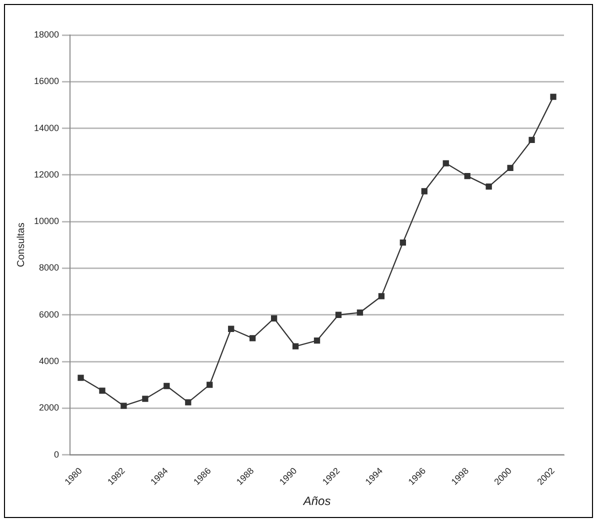 This screenshot has height=524, width=599. What do you see at coordinates (21, 245) in the screenshot?
I see `y-axis-title: Consultas` at bounding box center [21, 245].